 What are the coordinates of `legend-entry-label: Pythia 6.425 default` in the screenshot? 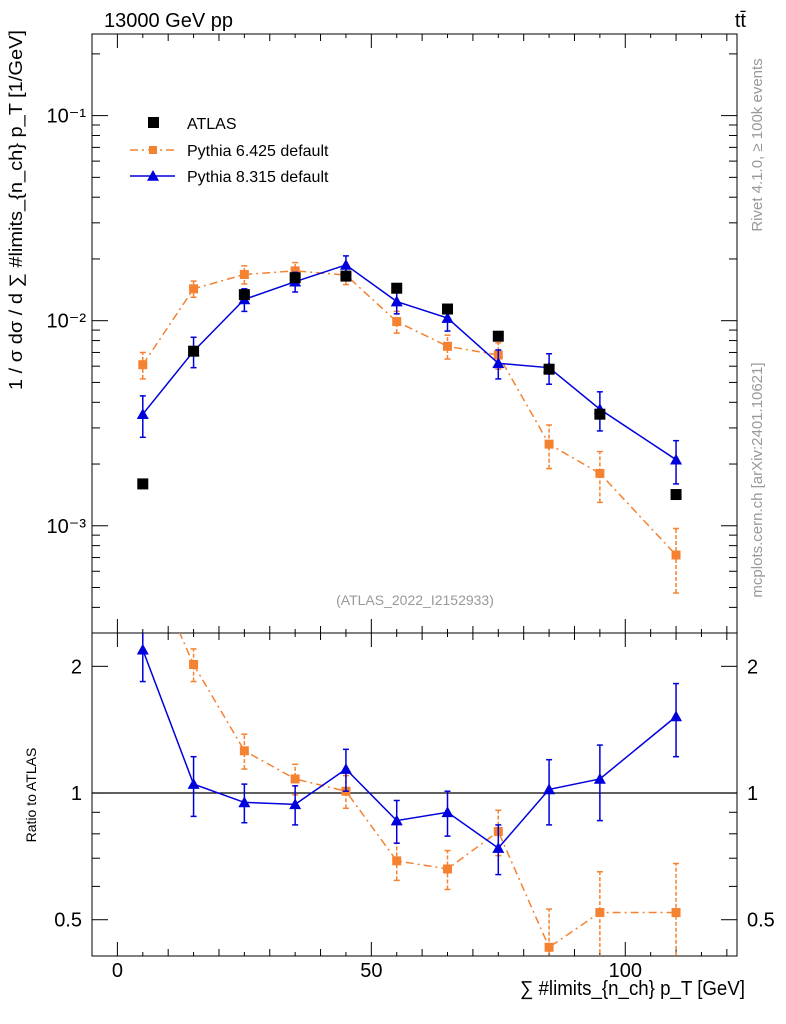 It's located at (258, 151).